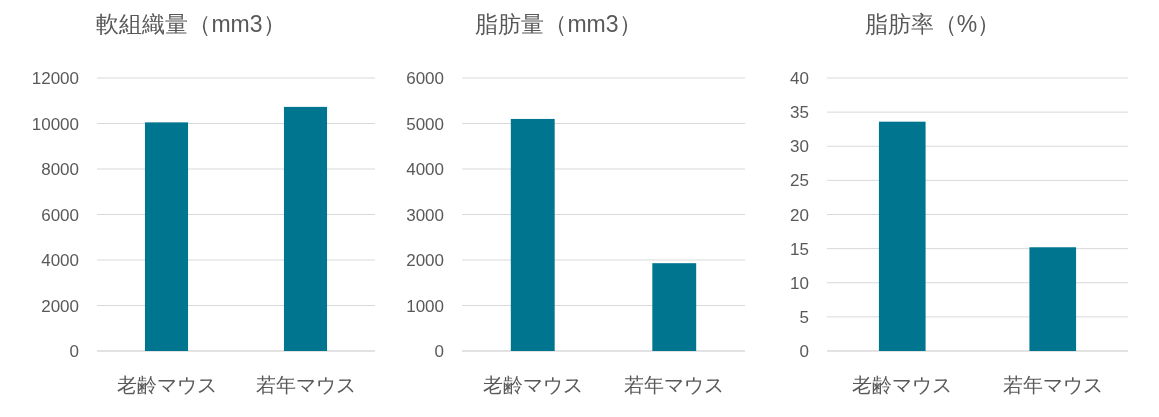  I want to click on y-tick-label: 20, so click(799, 215).